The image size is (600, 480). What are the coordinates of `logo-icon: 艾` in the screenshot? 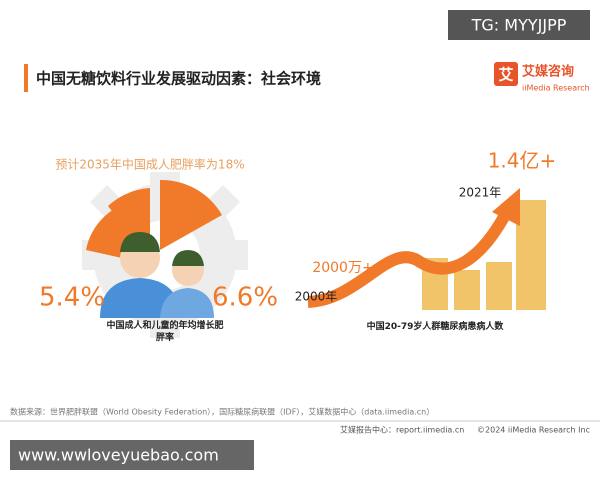 It's located at (505, 75).